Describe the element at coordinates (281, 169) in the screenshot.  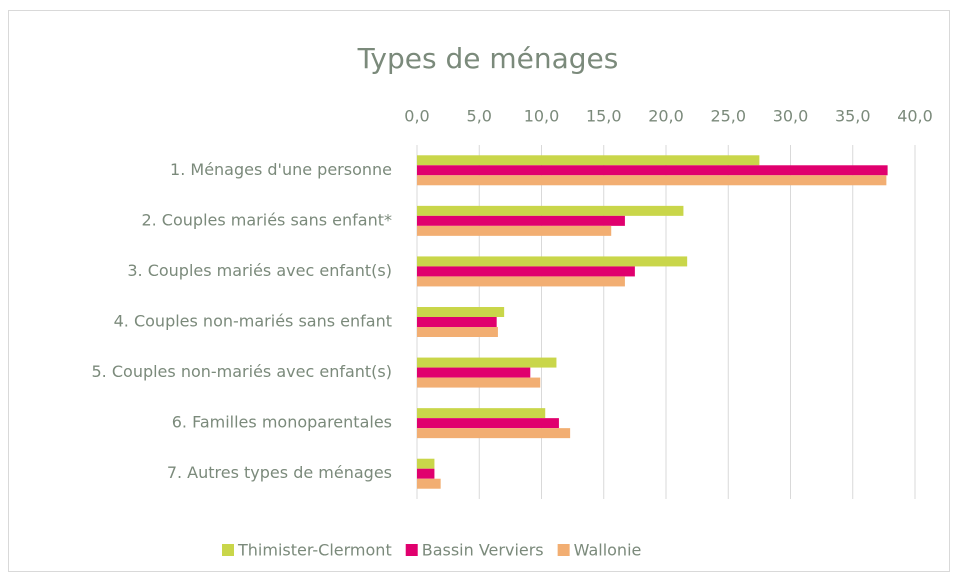
I see `y-tick-label: 1. Ménages d'une personne` at that location.